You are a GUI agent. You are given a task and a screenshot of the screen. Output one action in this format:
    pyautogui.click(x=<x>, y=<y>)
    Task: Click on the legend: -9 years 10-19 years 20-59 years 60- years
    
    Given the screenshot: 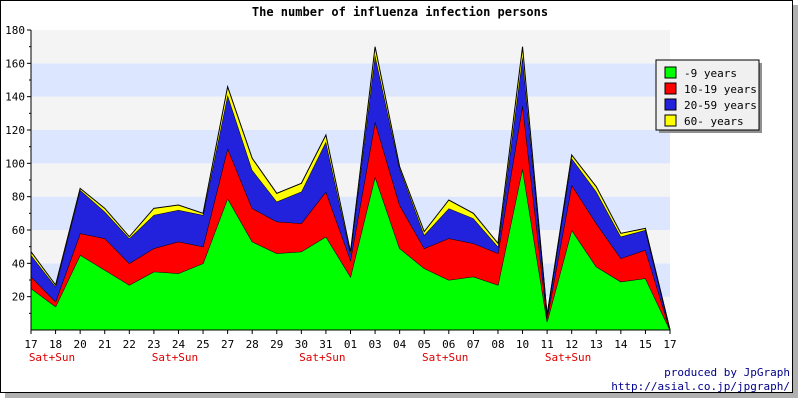 What is the action you would take?
    pyautogui.click(x=708, y=96)
    